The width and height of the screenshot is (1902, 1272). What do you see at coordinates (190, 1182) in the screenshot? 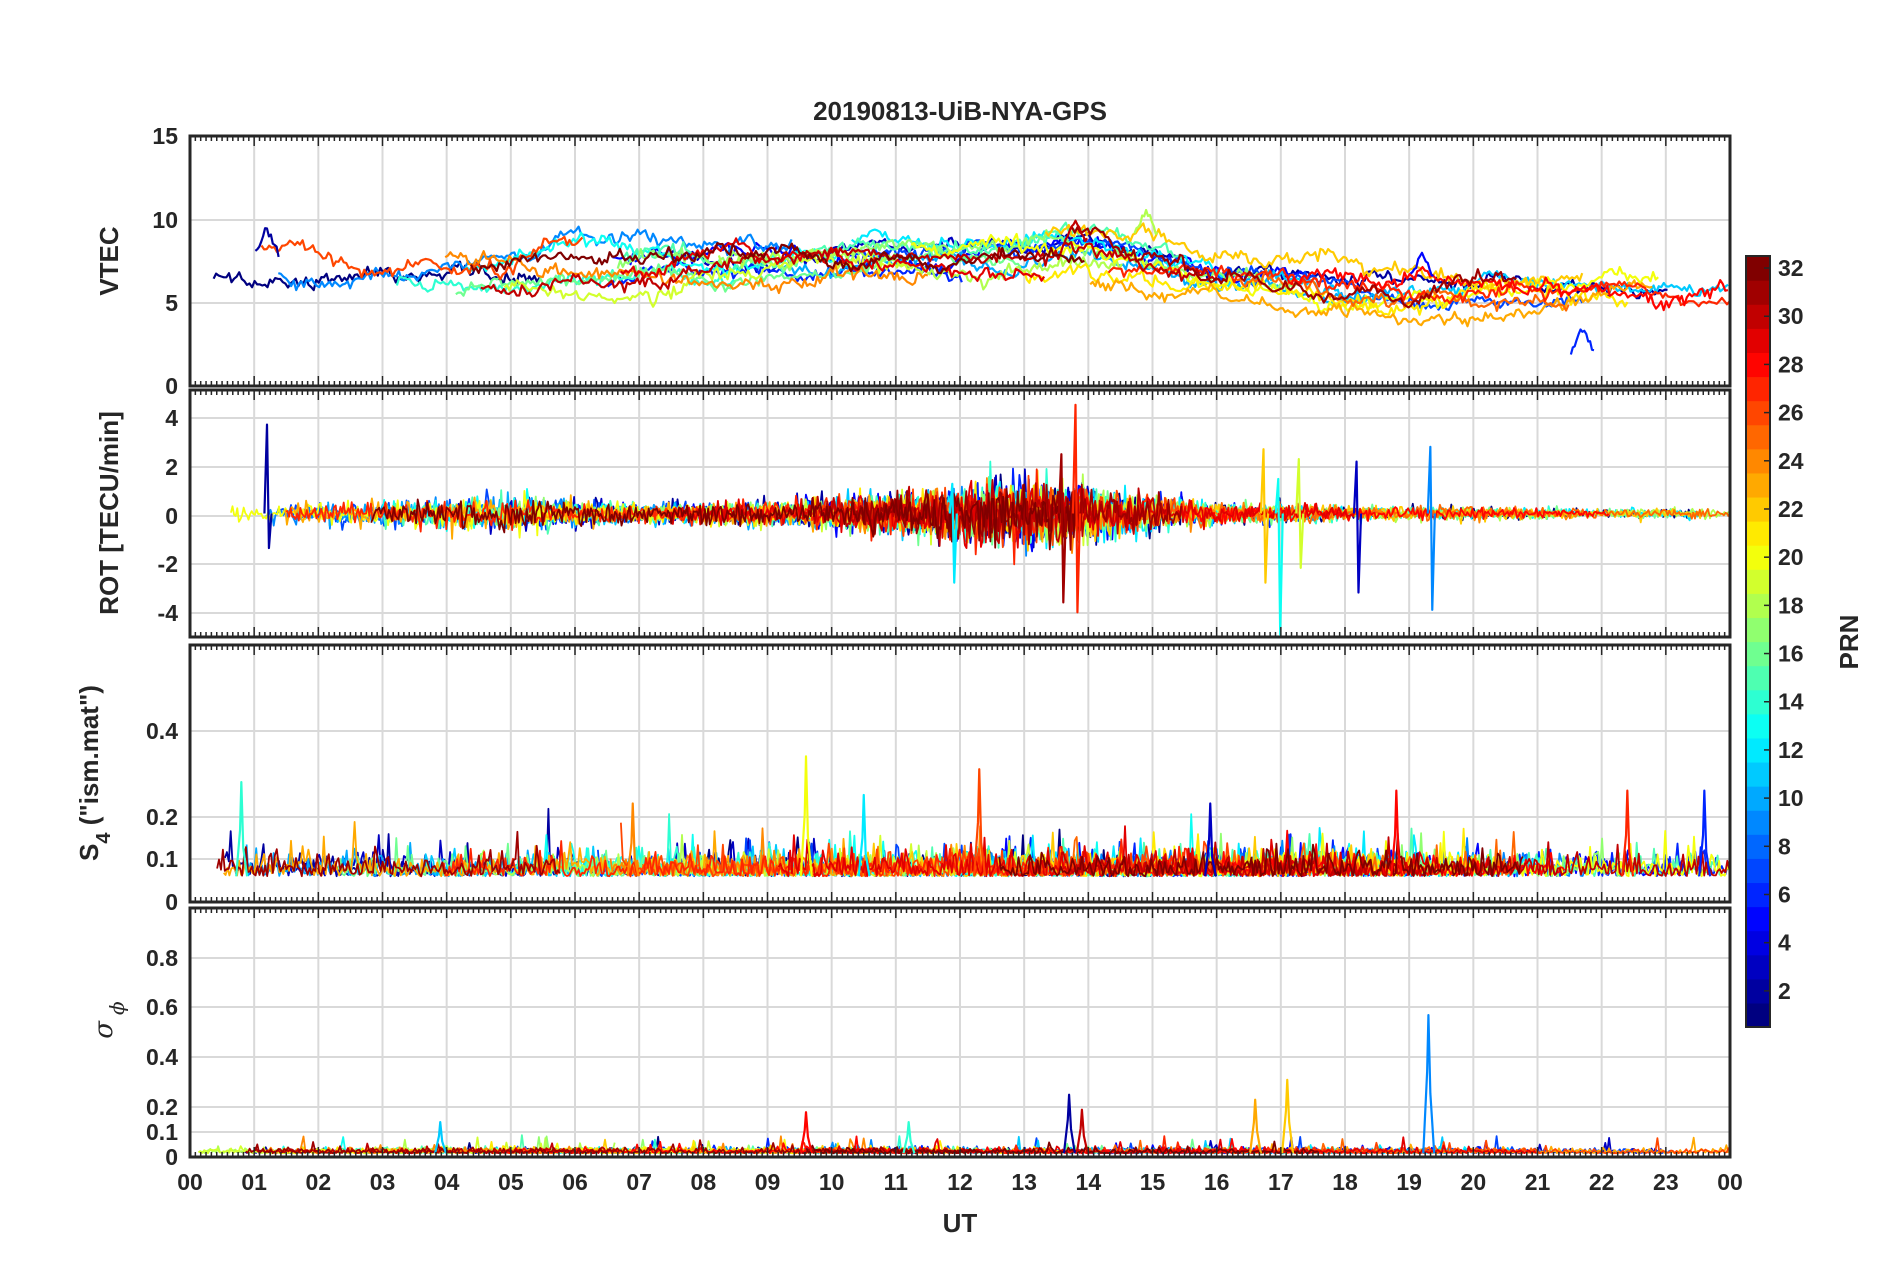
I see `x-tick-label: 00` at bounding box center [190, 1182].